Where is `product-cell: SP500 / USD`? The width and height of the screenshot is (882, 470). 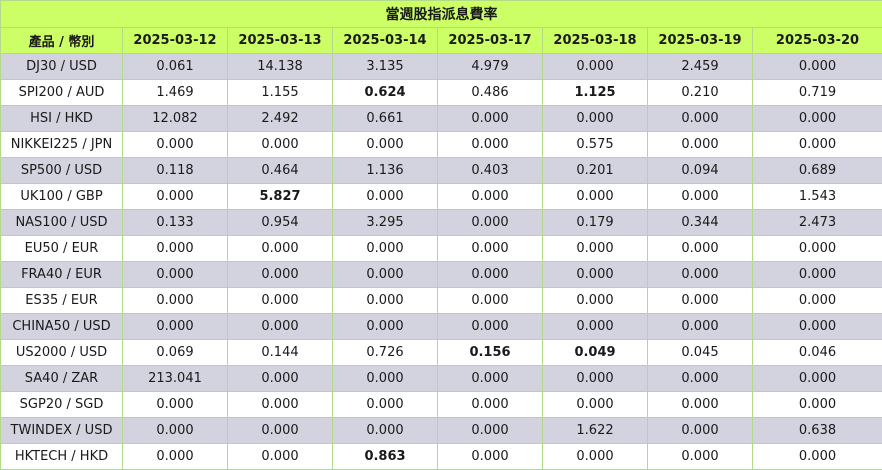
product-cell: SP500 / USD is located at coordinates (62, 171).